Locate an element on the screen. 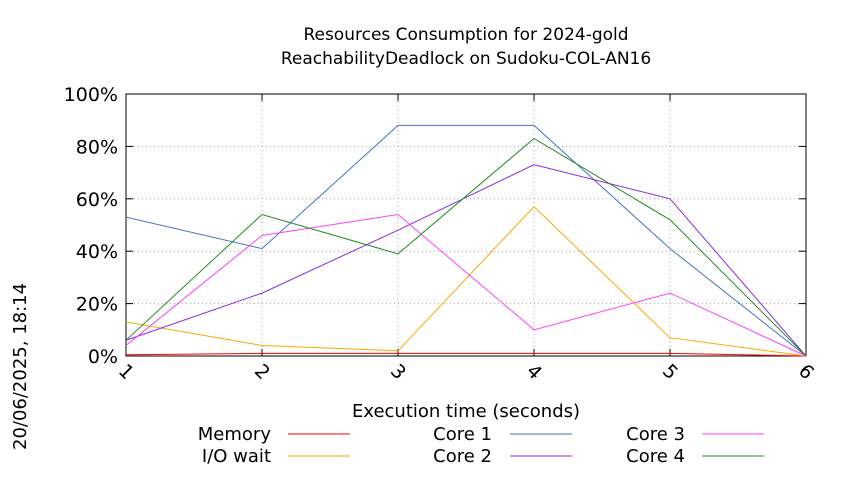  y-tick-label: 20% is located at coordinates (97, 305).